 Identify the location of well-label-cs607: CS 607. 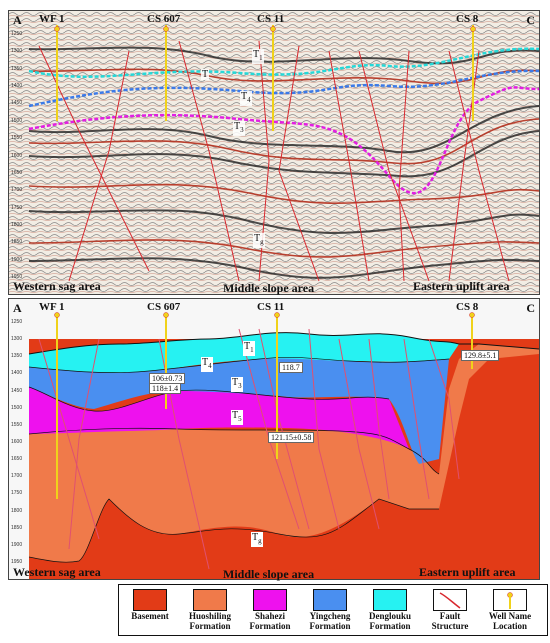
(164, 19).